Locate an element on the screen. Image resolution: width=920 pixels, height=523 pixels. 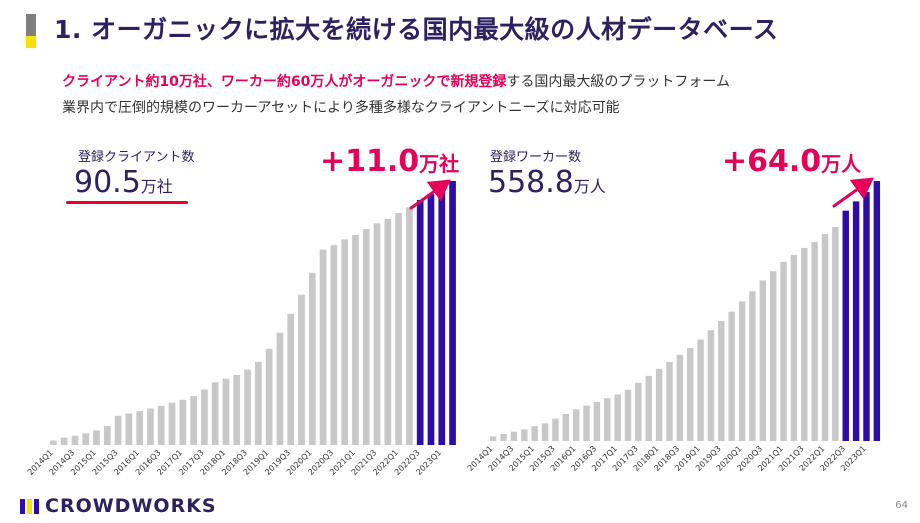
client-delta: +11.0万社 is located at coordinates (389, 163).